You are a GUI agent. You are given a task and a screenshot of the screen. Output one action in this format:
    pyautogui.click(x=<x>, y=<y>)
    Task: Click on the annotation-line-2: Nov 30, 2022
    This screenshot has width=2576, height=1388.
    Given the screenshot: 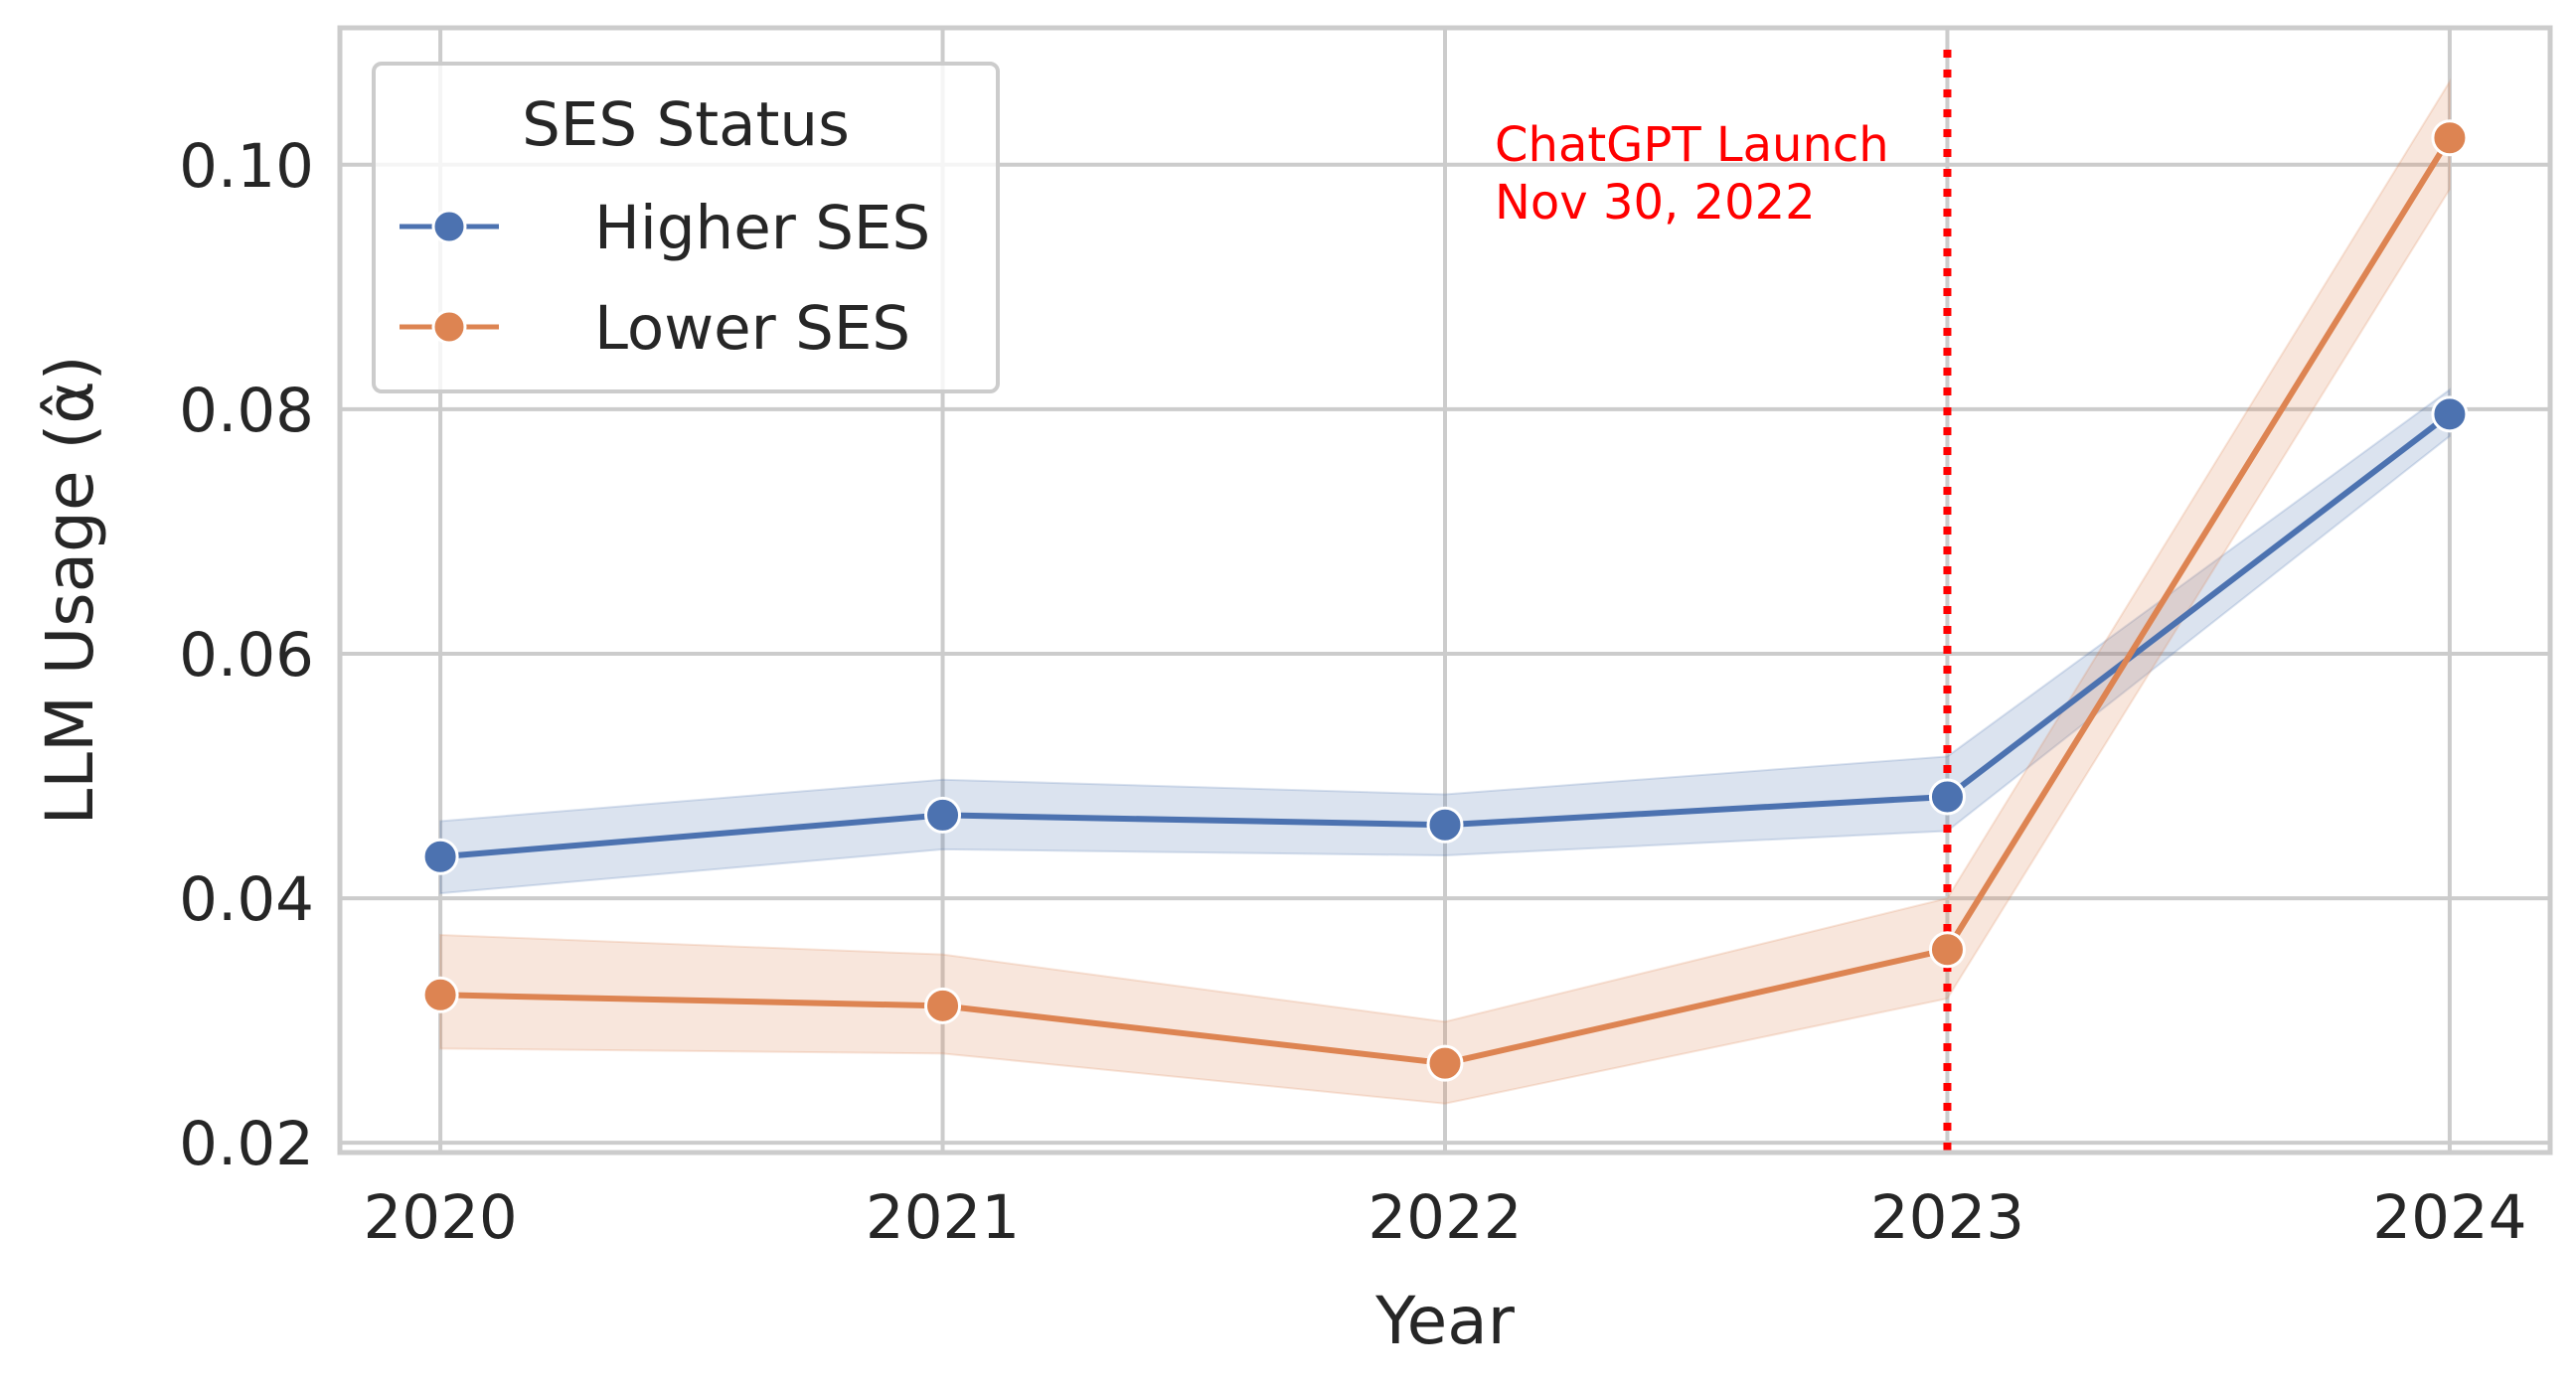 What is the action you would take?
    pyautogui.click(x=1655, y=203)
    